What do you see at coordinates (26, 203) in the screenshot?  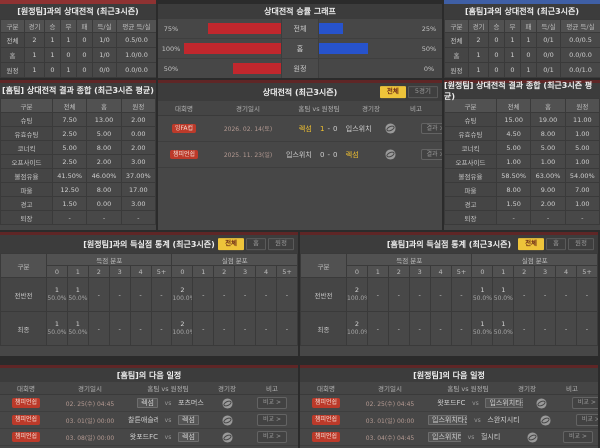 I see `row-label: 경고` at bounding box center [26, 203].